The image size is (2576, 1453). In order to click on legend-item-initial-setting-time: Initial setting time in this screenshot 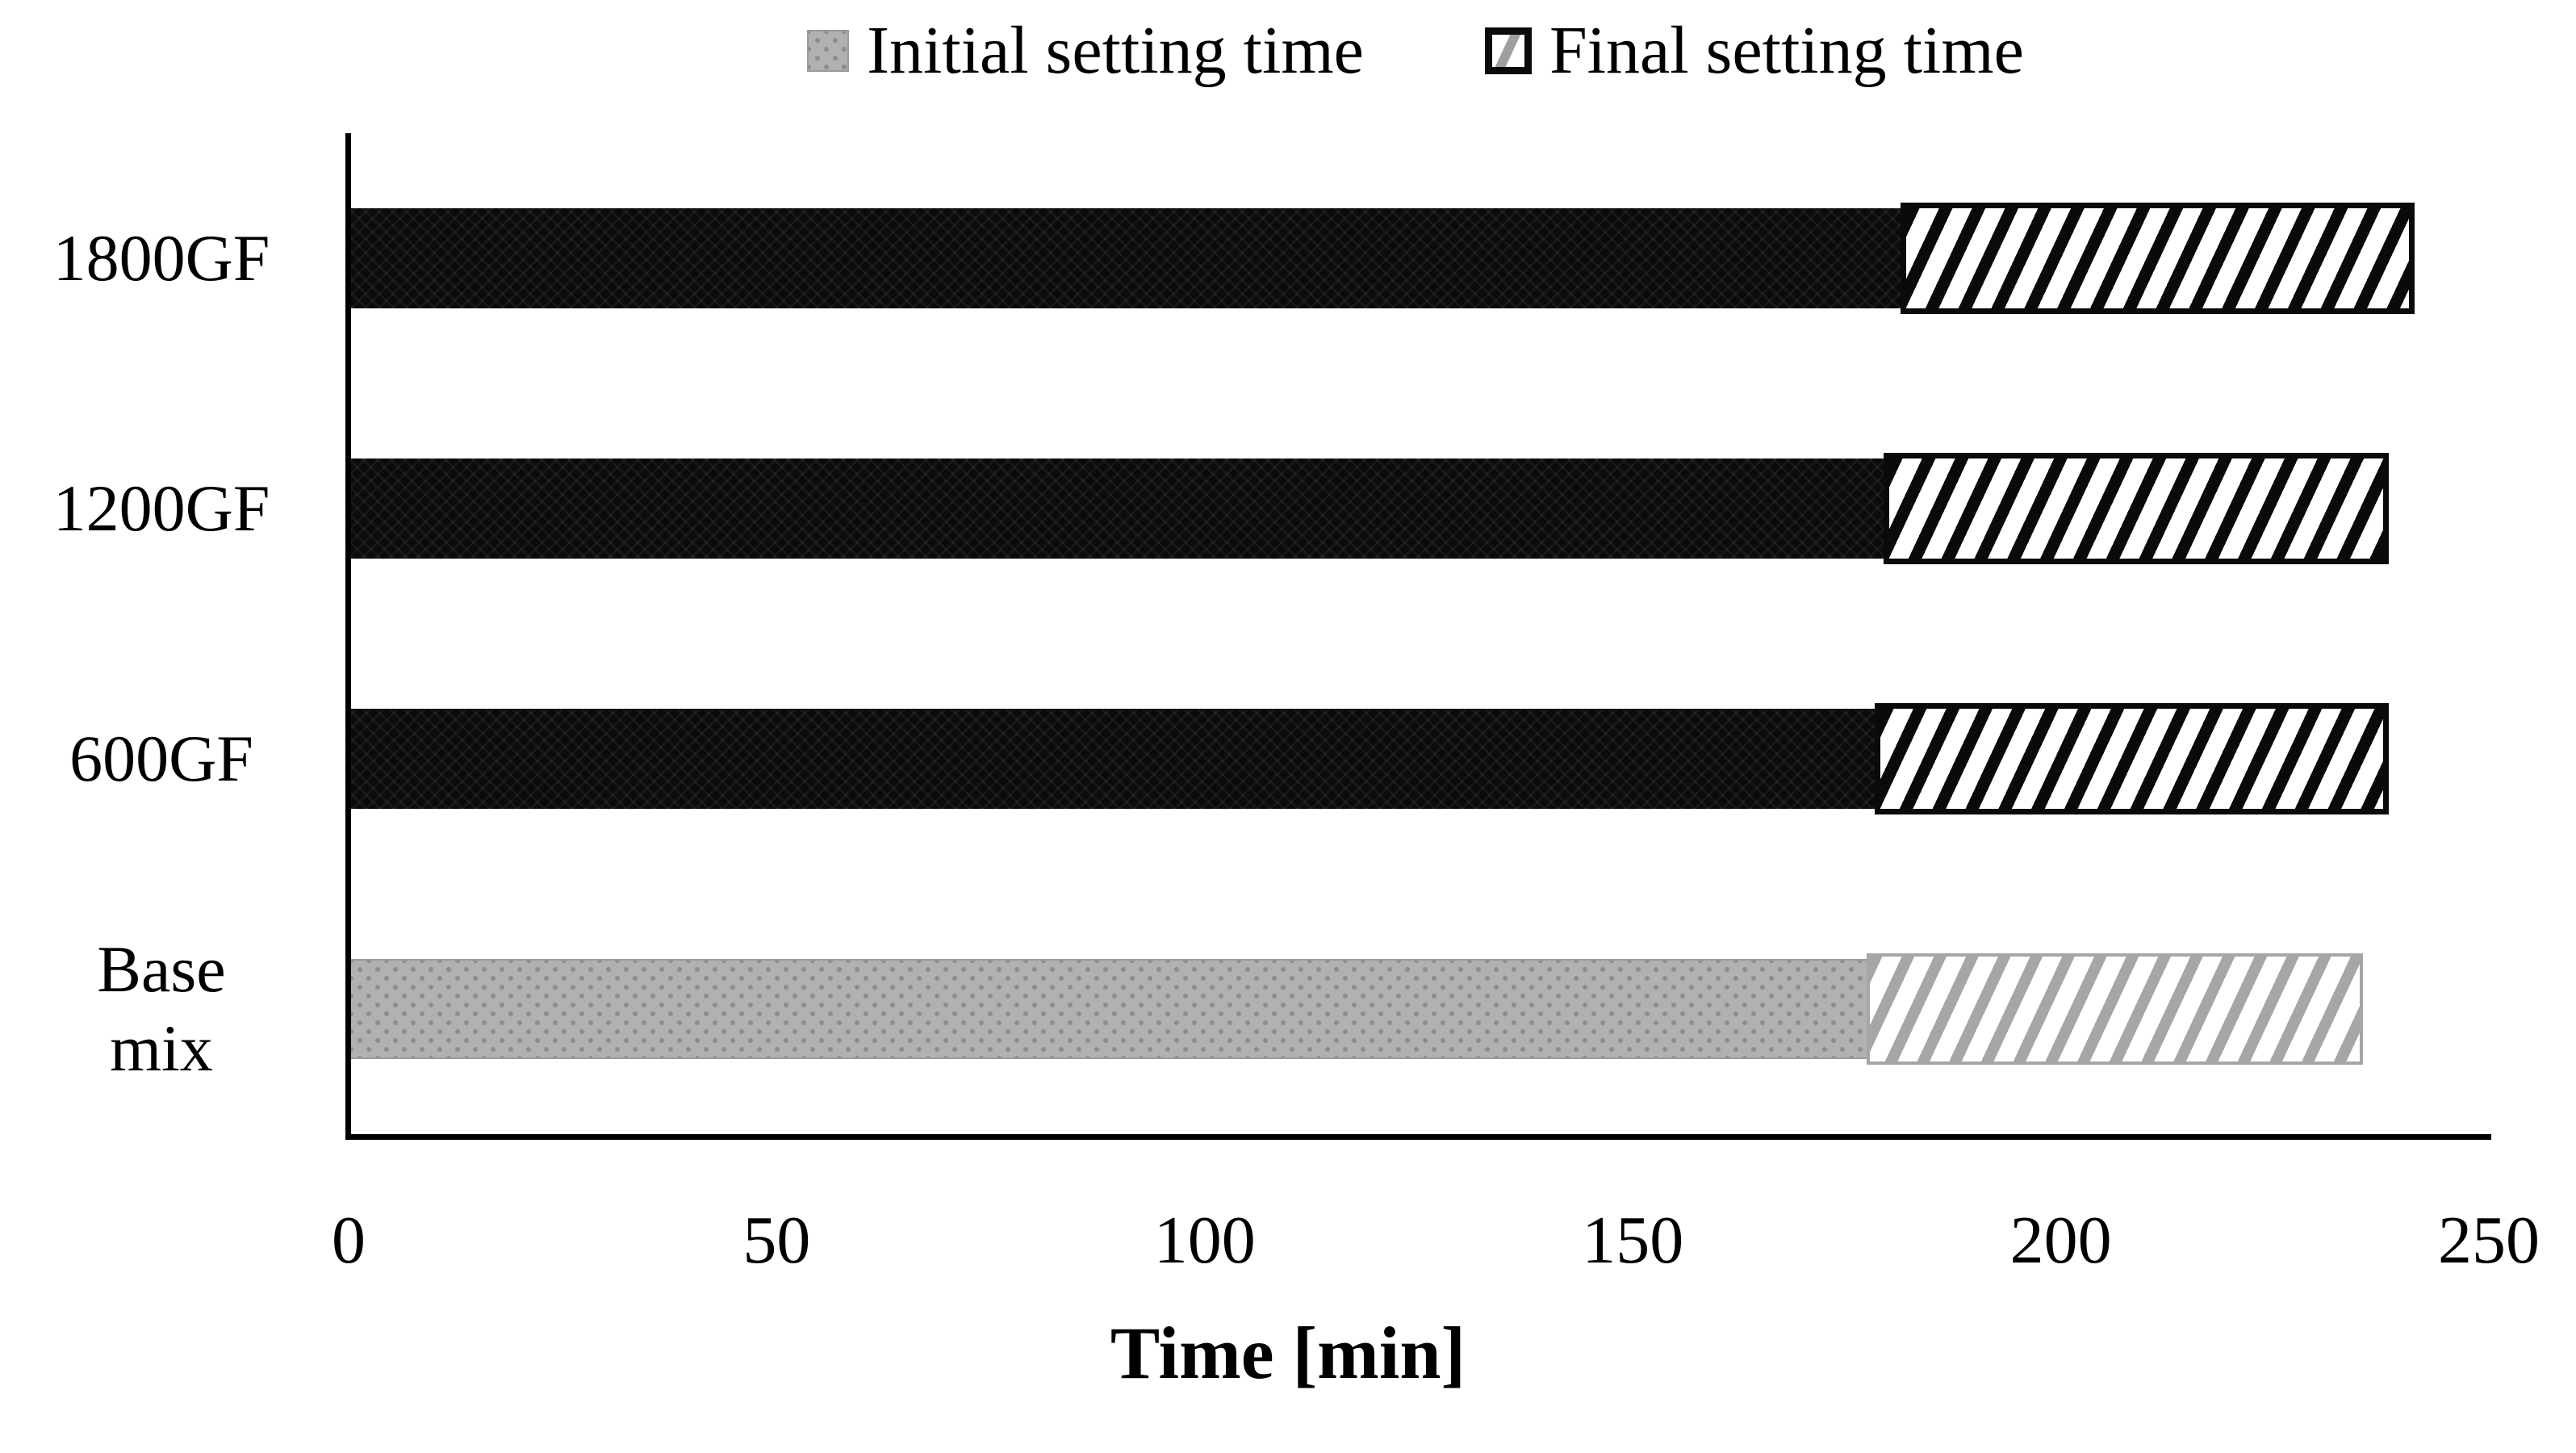, I will do `click(1085, 51)`.